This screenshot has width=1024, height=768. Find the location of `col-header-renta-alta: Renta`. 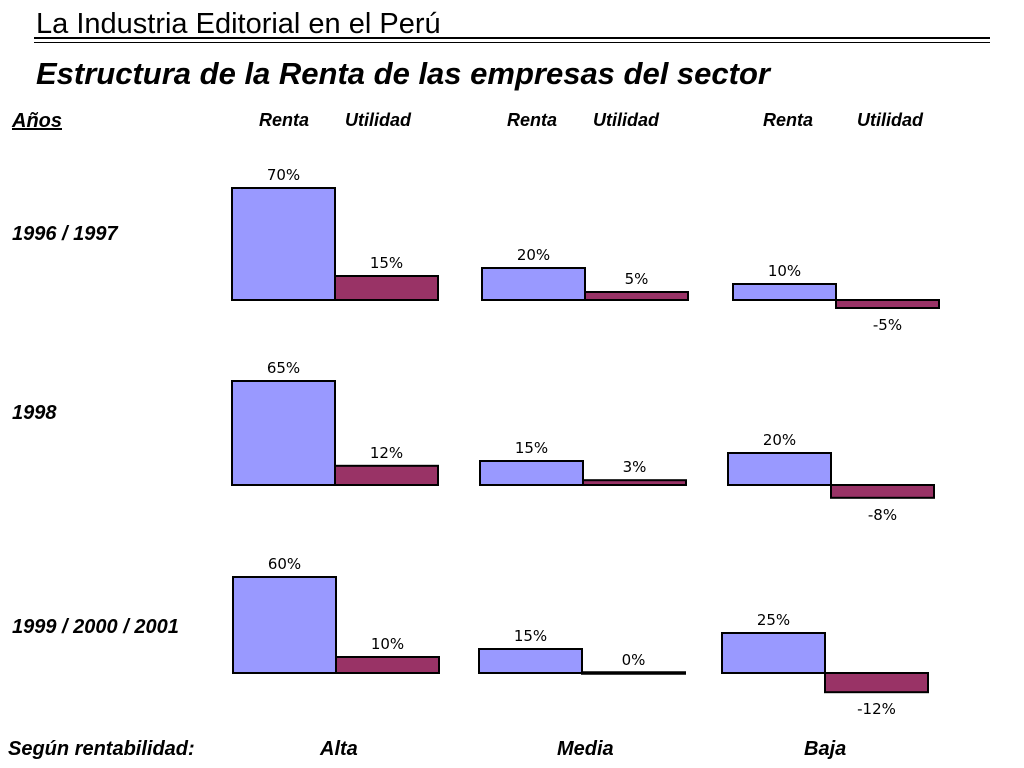

col-header-renta-alta: Renta is located at coordinates (284, 120).